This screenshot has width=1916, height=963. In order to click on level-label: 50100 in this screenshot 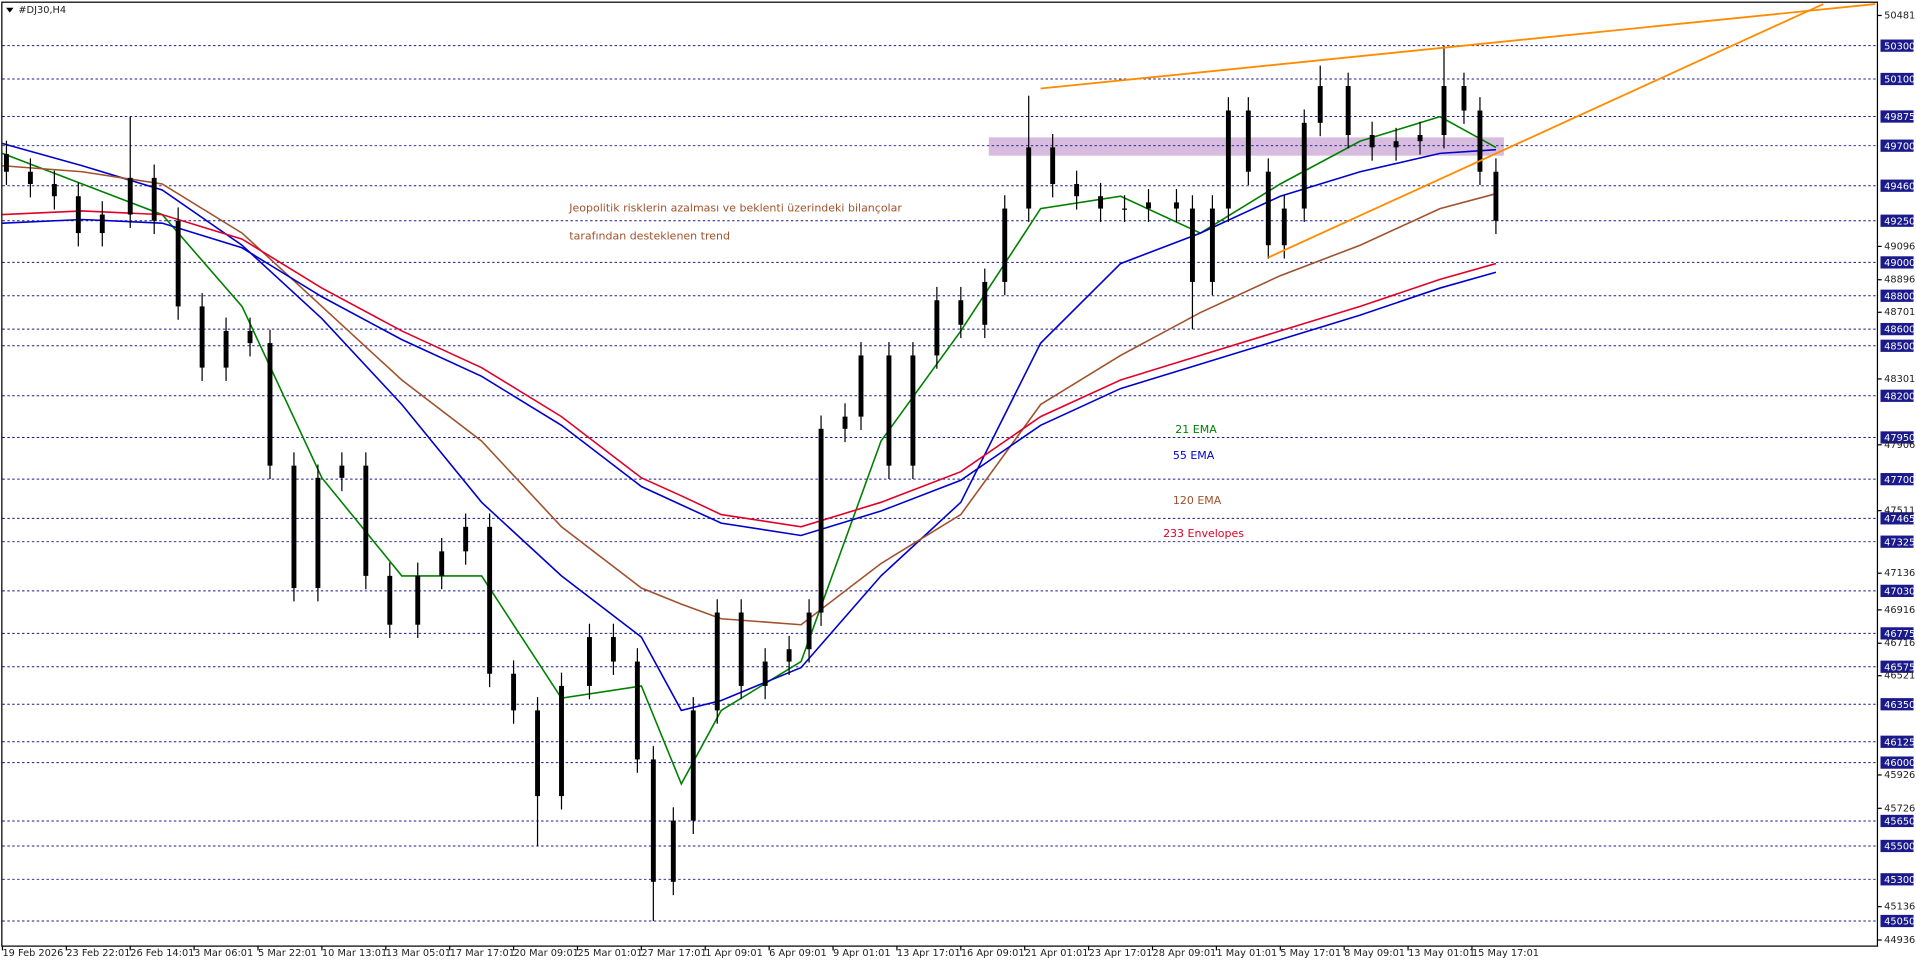, I will do `click(1899, 80)`.